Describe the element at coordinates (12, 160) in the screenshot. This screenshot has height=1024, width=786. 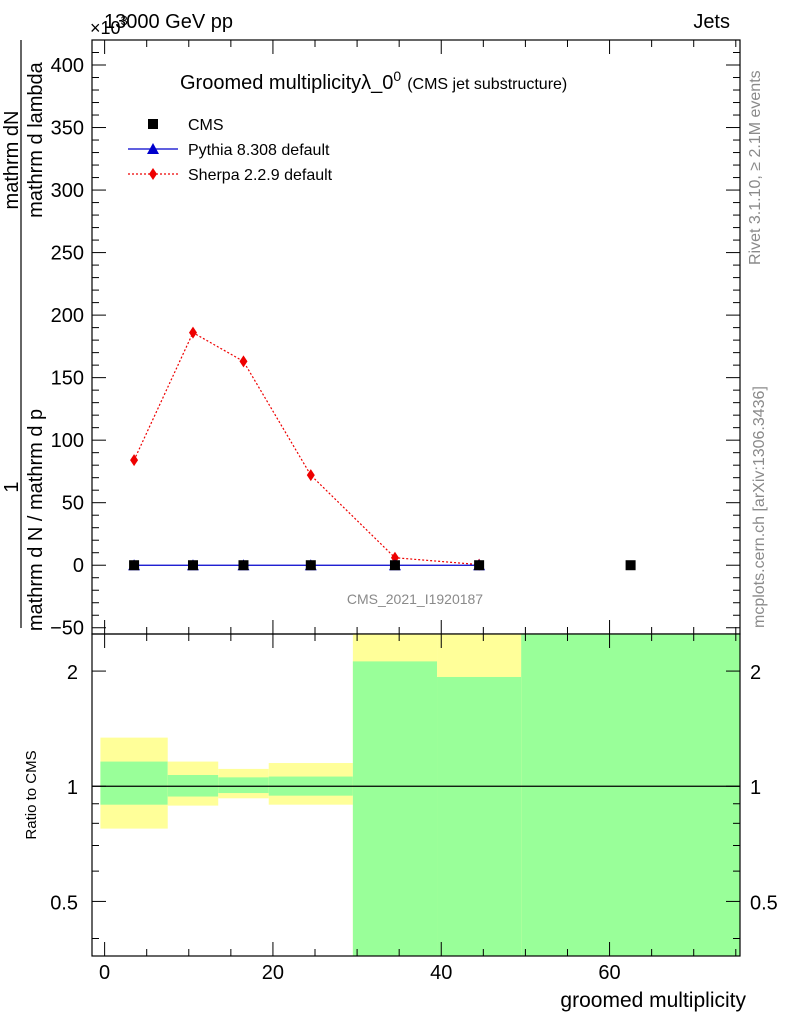
I see `ylabel-top: mathrm dN` at that location.